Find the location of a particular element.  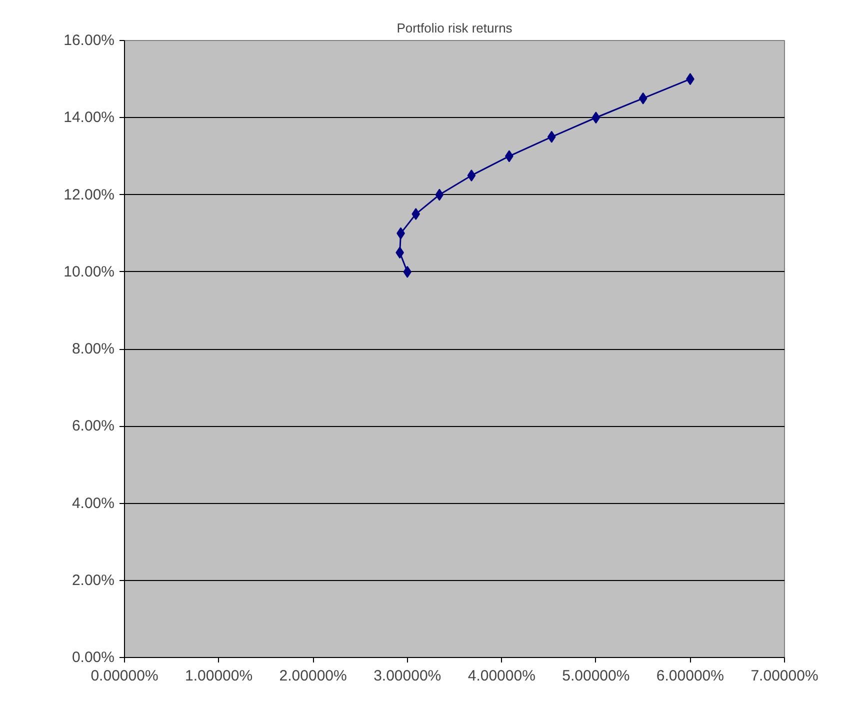

x-tick-label: 3.00000% is located at coordinates (408, 676).